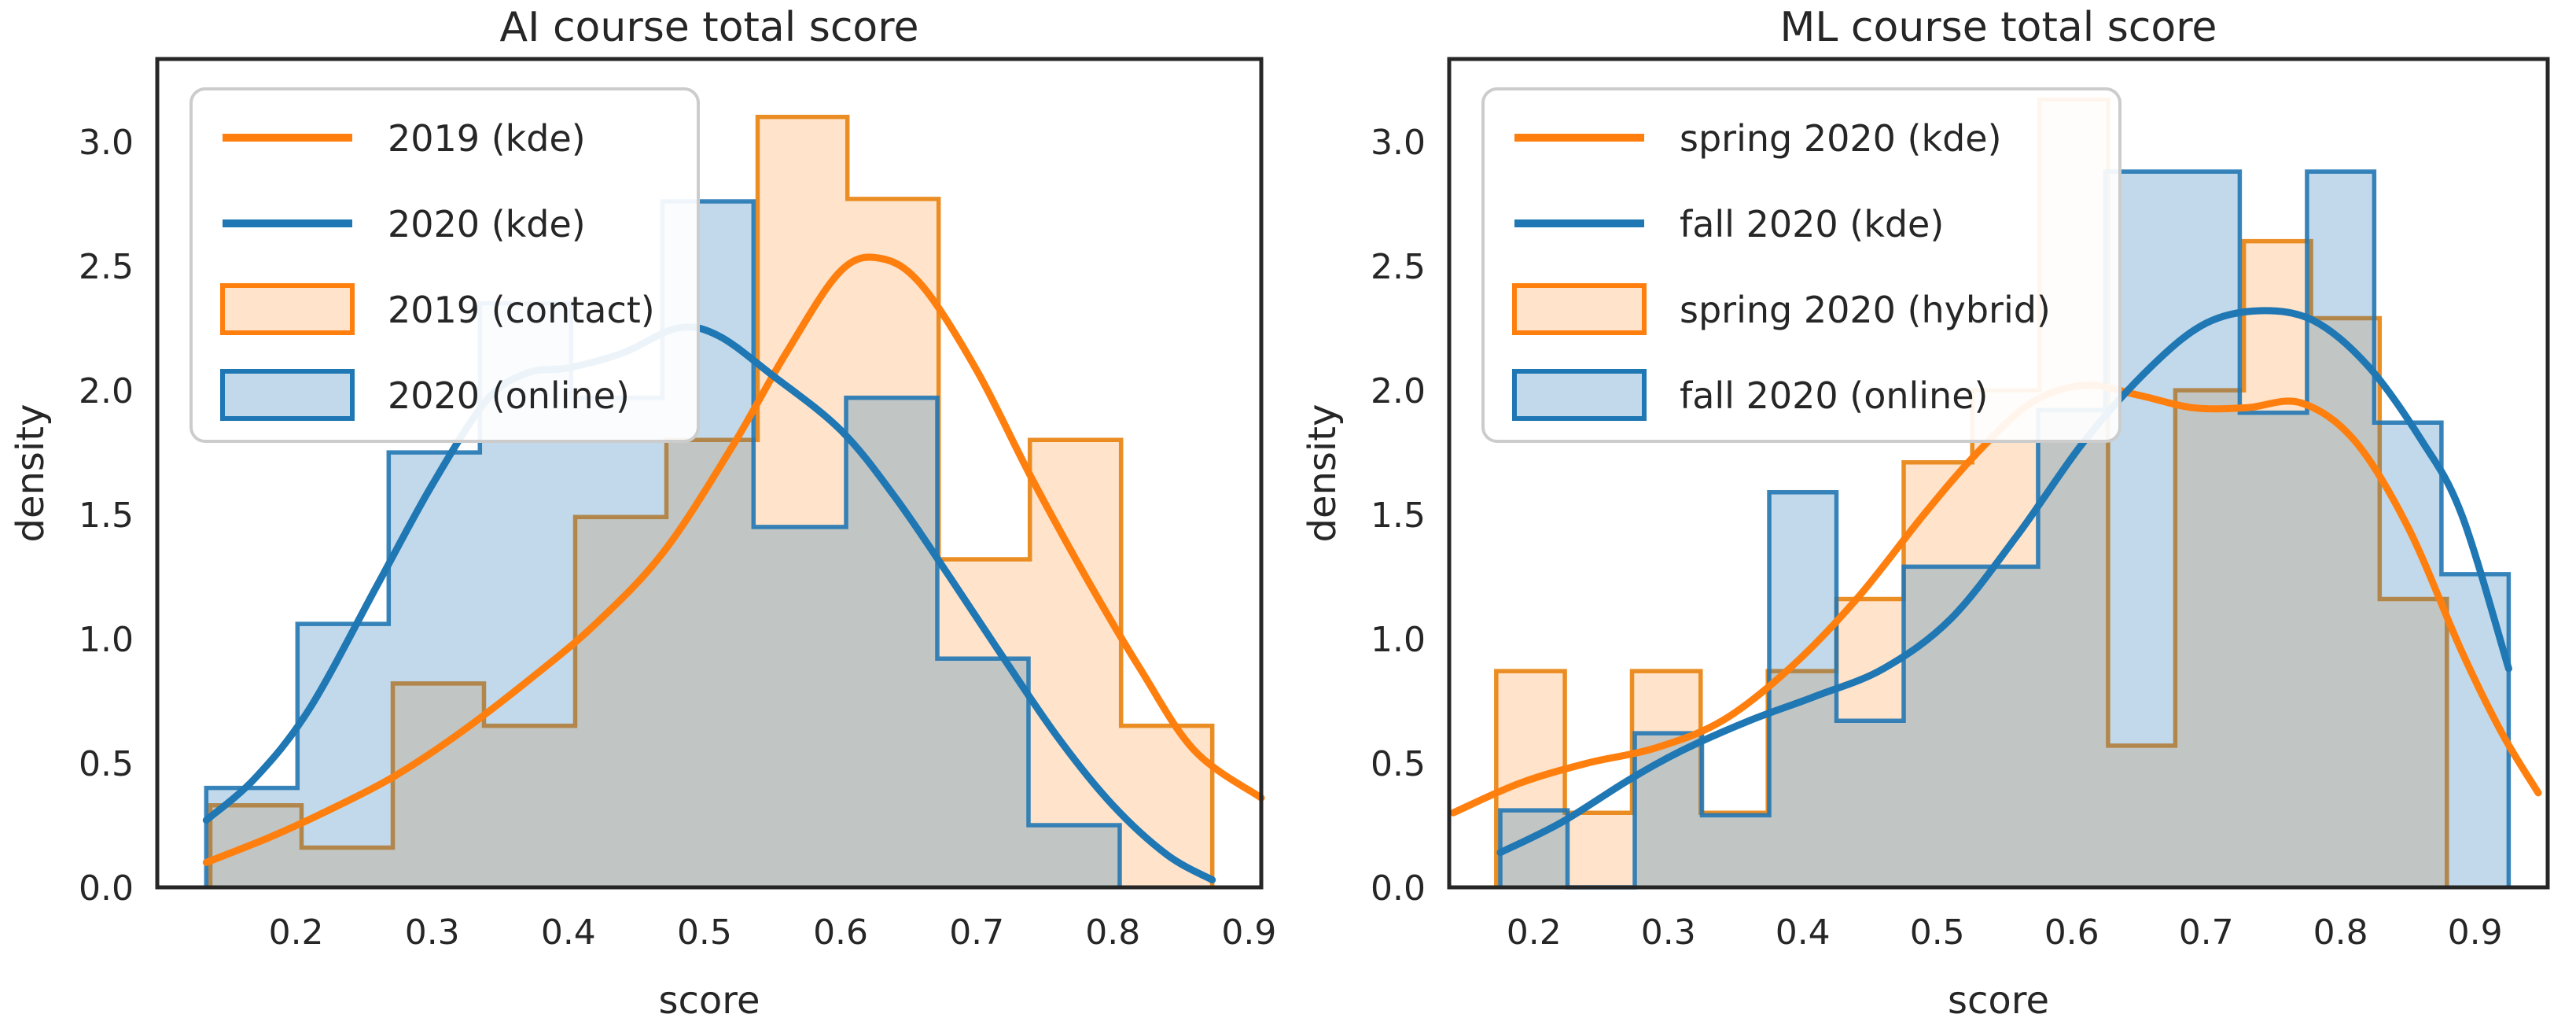 The width and height of the screenshot is (2576, 1025). Describe the element at coordinates (1834, 395) in the screenshot. I see `legend-item-label: fall 2020 (online)` at that location.